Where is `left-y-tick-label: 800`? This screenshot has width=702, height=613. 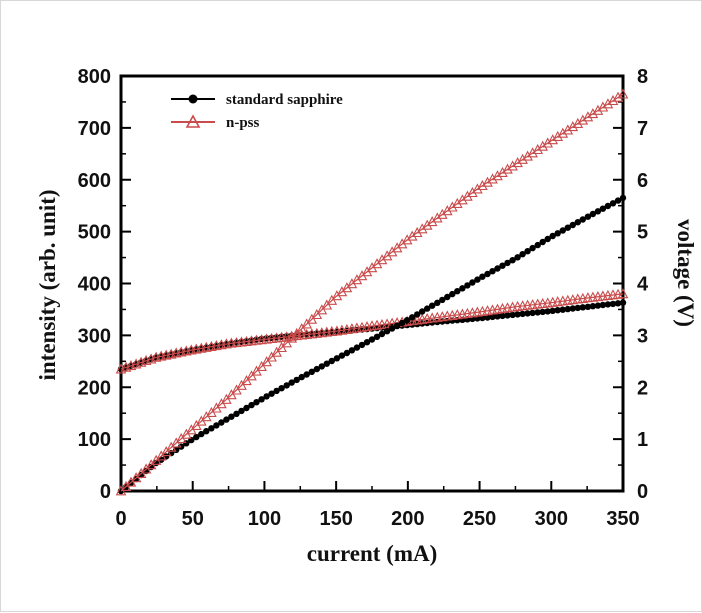 left-y-tick-label: 800 is located at coordinates (94, 77).